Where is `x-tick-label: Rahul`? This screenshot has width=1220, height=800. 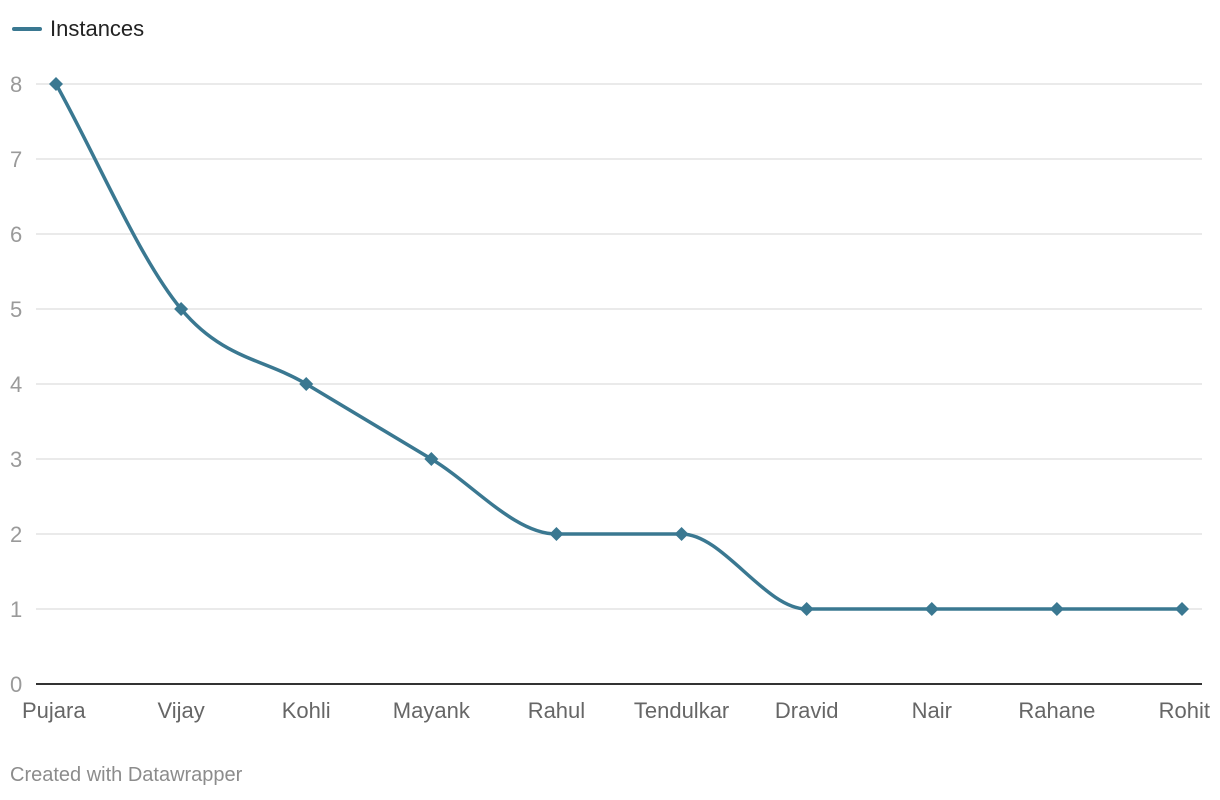
x-tick-label: Rahul is located at coordinates (556, 710).